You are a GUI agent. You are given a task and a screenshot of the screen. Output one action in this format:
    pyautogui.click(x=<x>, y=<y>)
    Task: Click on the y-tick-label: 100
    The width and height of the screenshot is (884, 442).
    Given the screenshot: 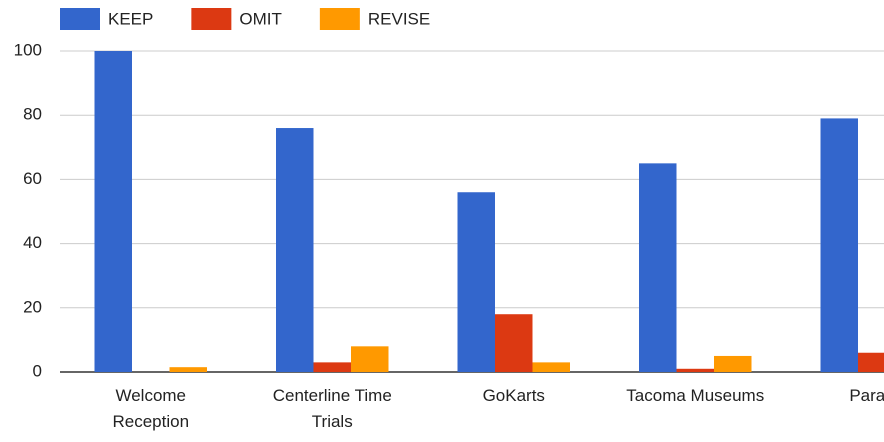 What is the action you would take?
    pyautogui.click(x=28, y=49)
    